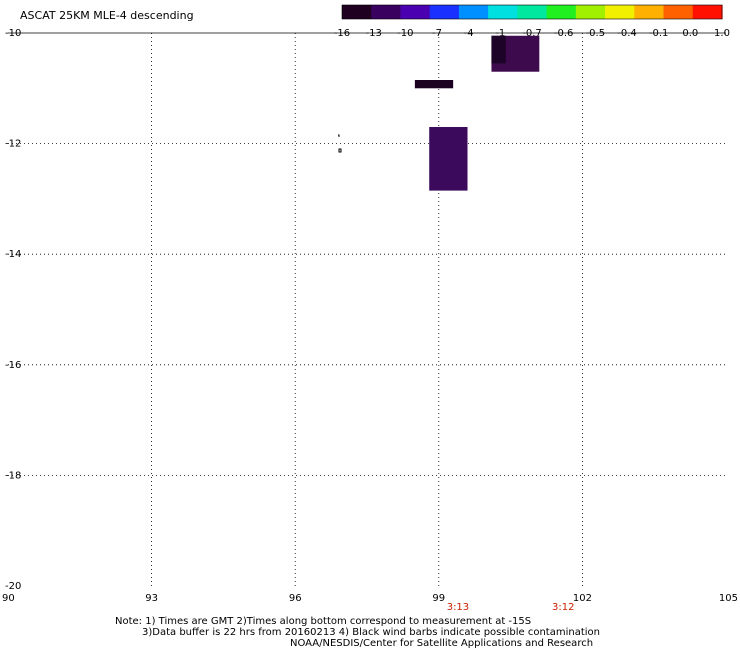 This screenshot has height=650, width=740. What do you see at coordinates (13, 144) in the screenshot?
I see `lat-tick-label: -12` at bounding box center [13, 144].